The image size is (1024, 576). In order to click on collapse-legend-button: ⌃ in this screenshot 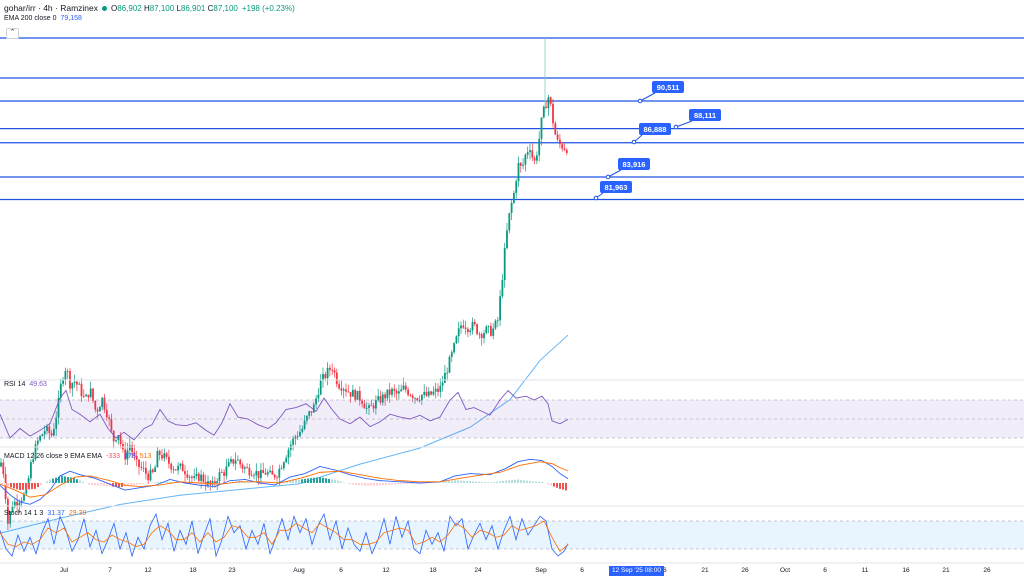, I will do `click(12, 33)`.